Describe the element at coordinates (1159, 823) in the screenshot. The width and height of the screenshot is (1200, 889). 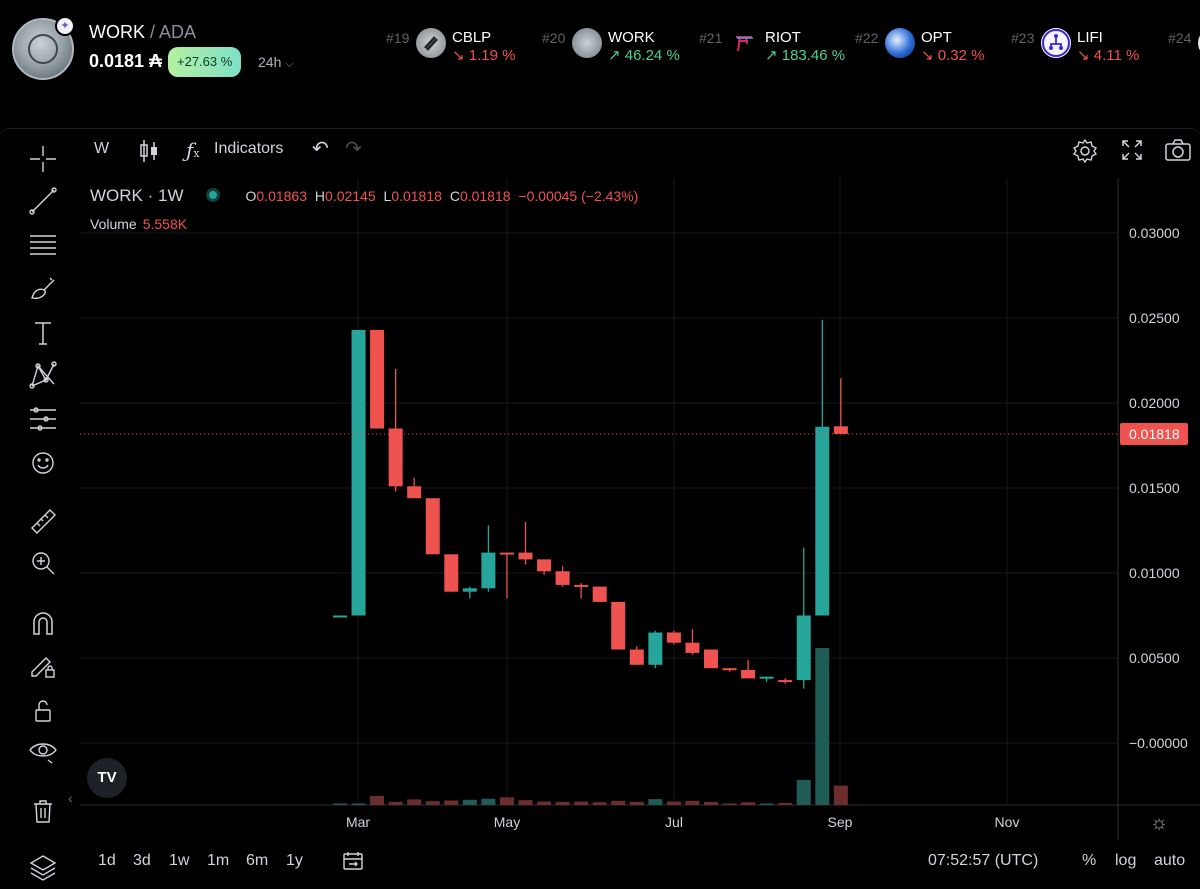
I see `axis-settings-sun-icon: ☼` at that location.